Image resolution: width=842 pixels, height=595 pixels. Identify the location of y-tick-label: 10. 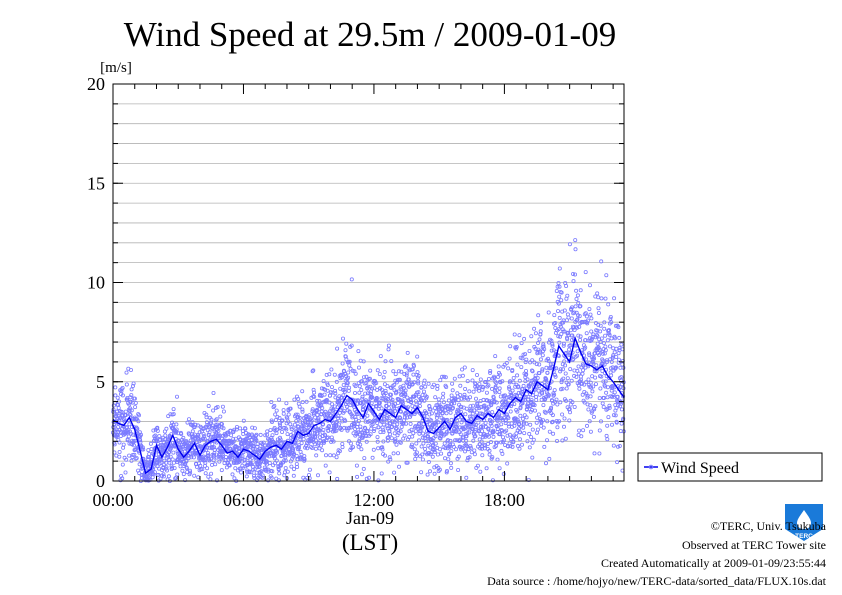
(96, 283).